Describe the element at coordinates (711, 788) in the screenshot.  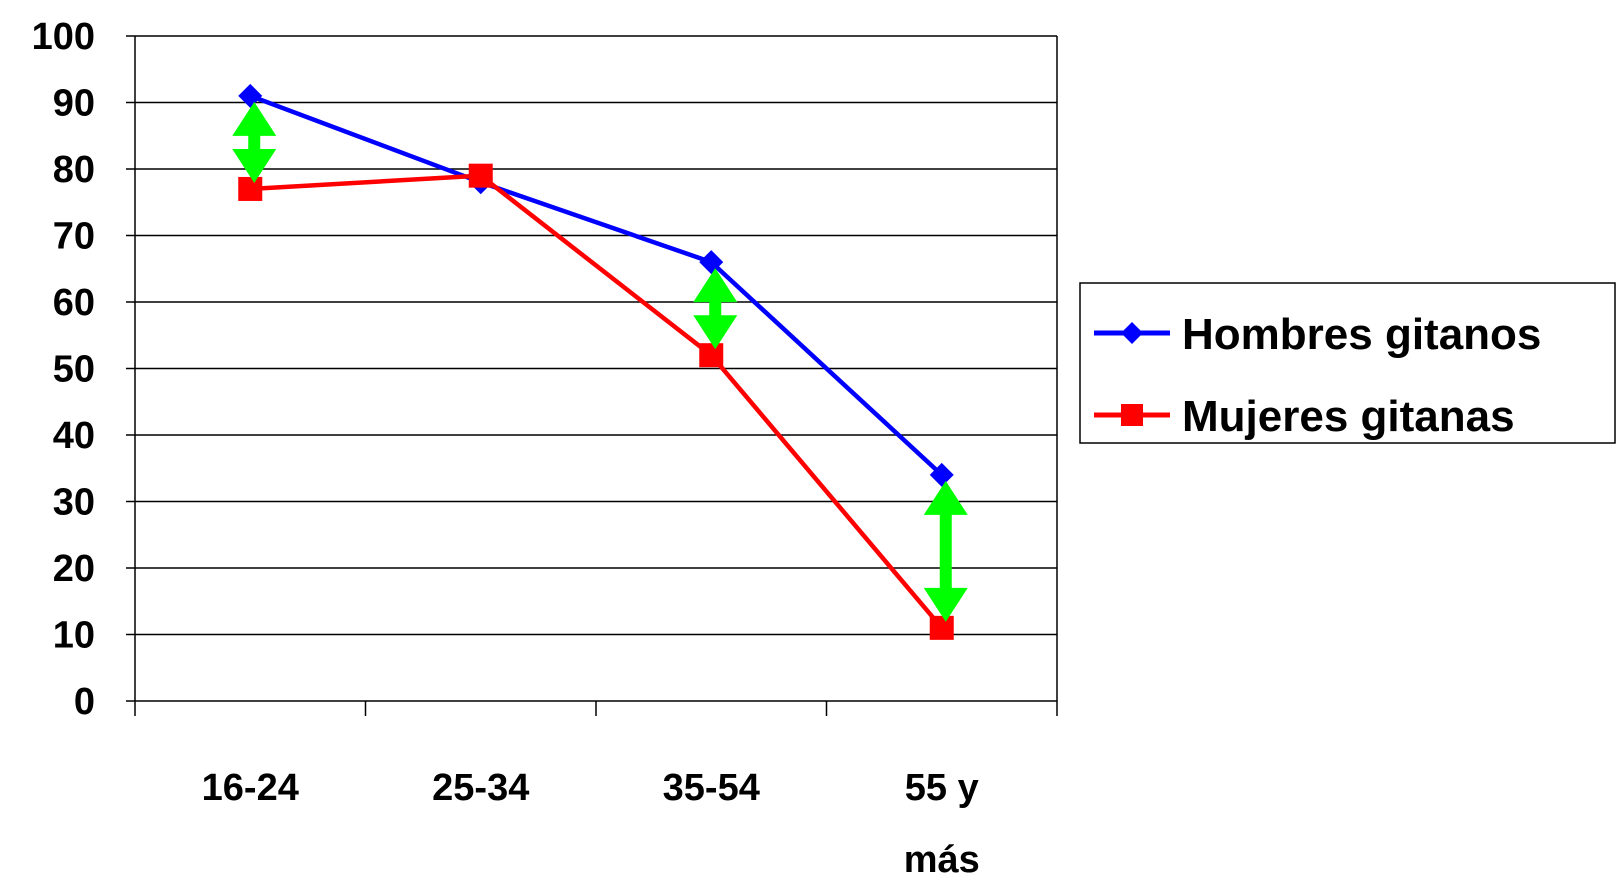
I see `x-tick-label: 35-54` at that location.